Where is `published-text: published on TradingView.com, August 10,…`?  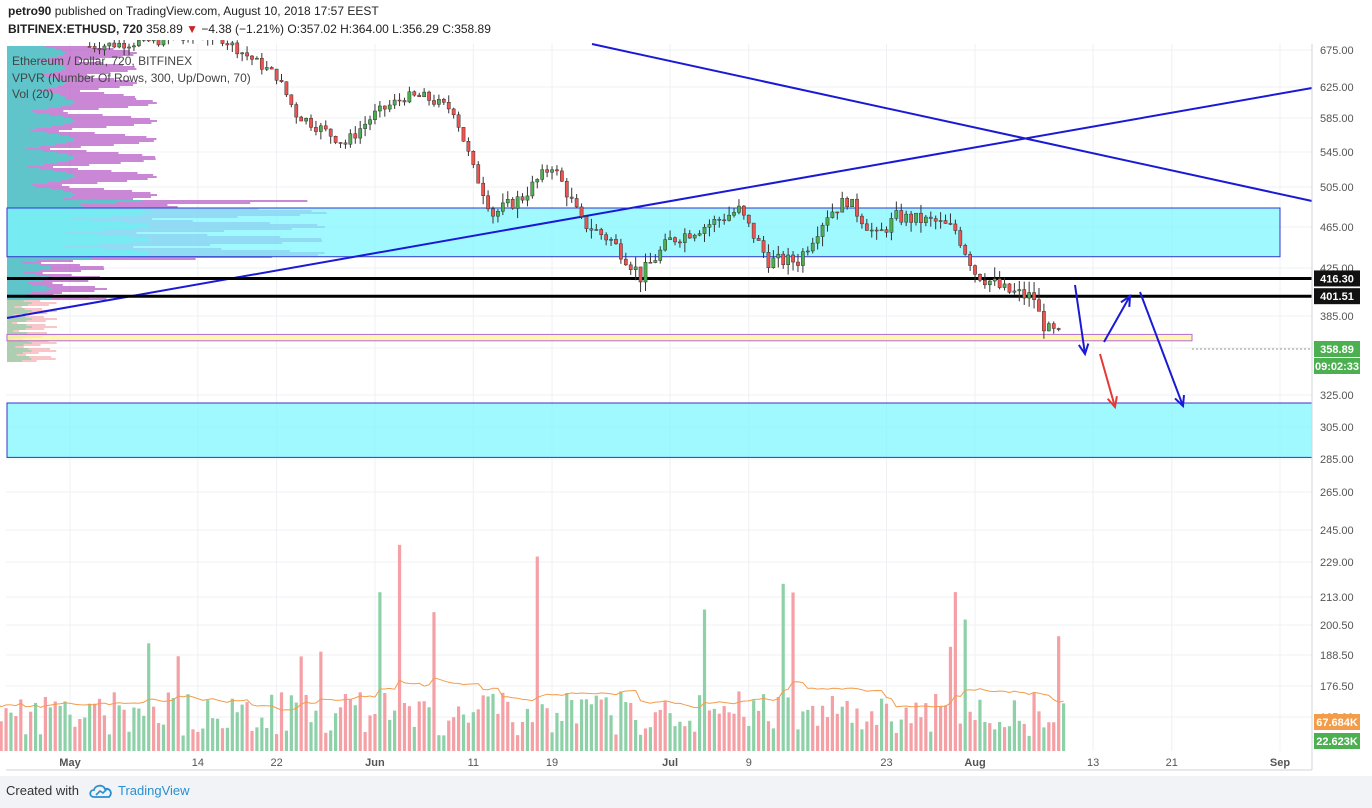
published-text: published on TradingView.com, August 10,… is located at coordinates (216, 11).